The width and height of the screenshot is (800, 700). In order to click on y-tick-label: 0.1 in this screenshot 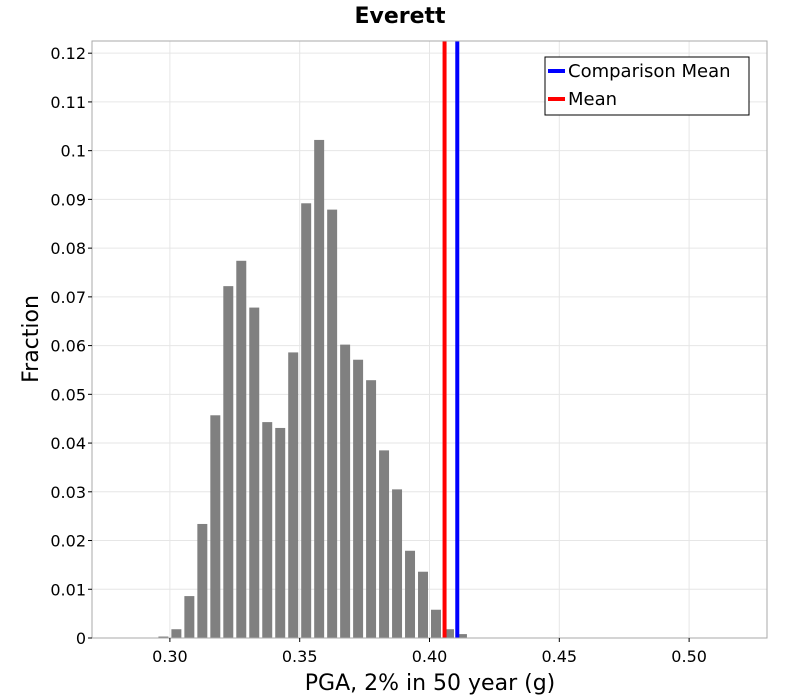, I will do `click(73, 151)`.